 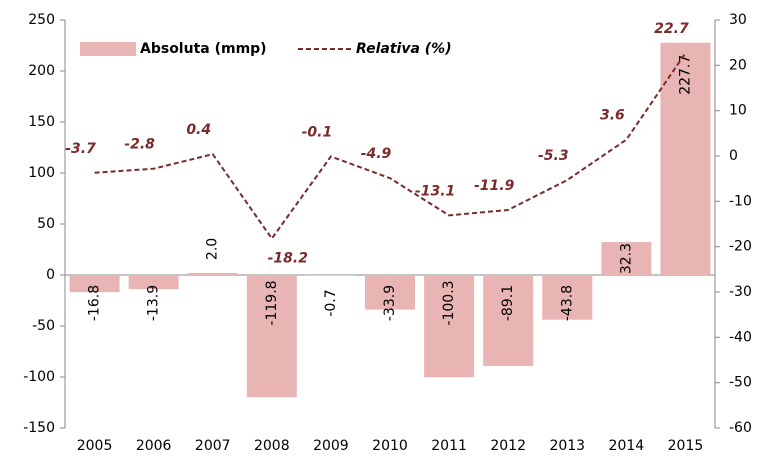 What do you see at coordinates (213, 446) in the screenshot?
I see `x-tick-label: 2007` at bounding box center [213, 446].